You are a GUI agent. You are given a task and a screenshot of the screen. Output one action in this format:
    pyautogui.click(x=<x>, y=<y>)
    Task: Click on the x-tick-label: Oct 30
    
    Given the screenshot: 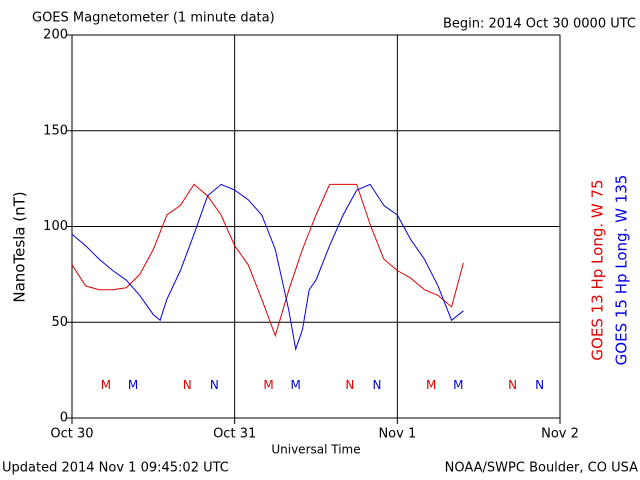 What is the action you would take?
    pyautogui.click(x=71, y=434)
    